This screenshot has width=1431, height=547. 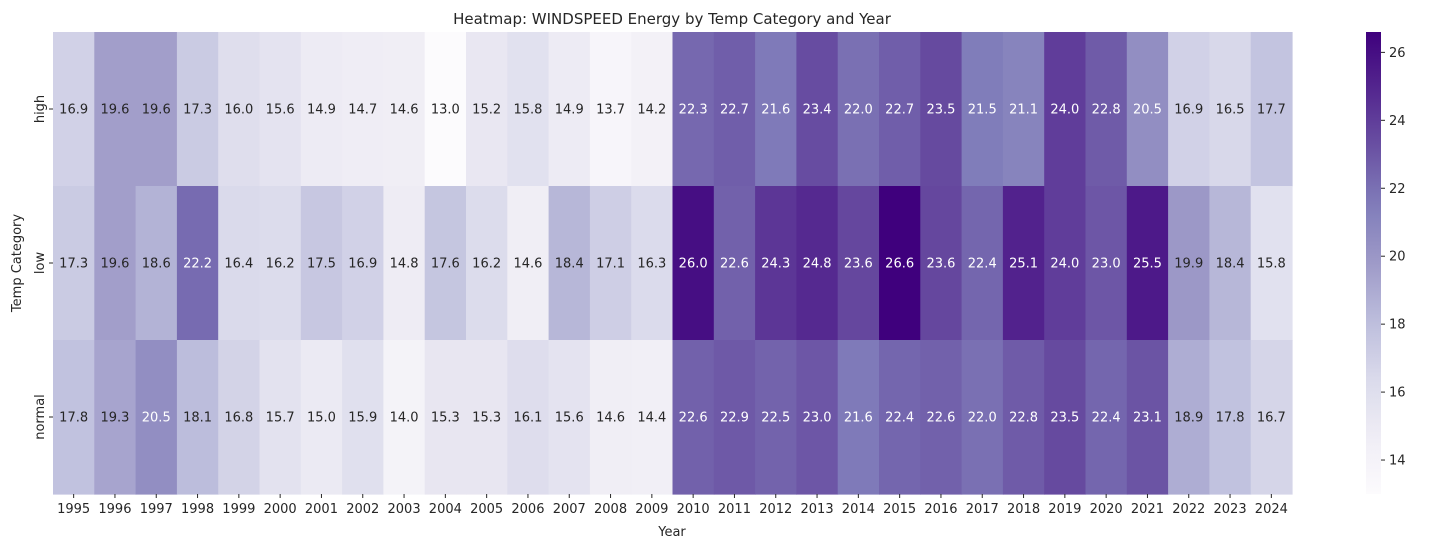 I want to click on cell-value-label: 21.5, so click(x=982, y=110).